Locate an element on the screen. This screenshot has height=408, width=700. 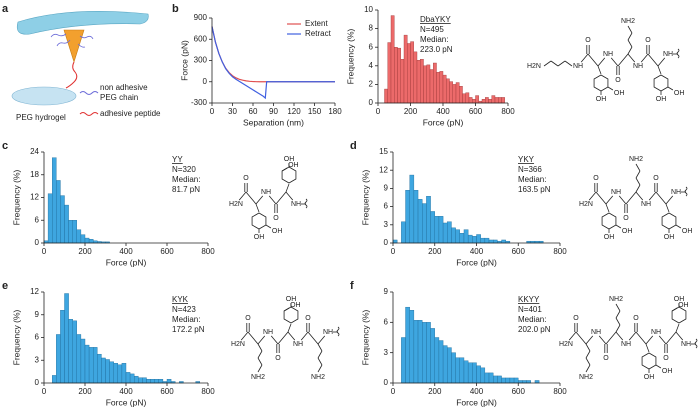
annotation: 81.7 pN is located at coordinates (186, 189).